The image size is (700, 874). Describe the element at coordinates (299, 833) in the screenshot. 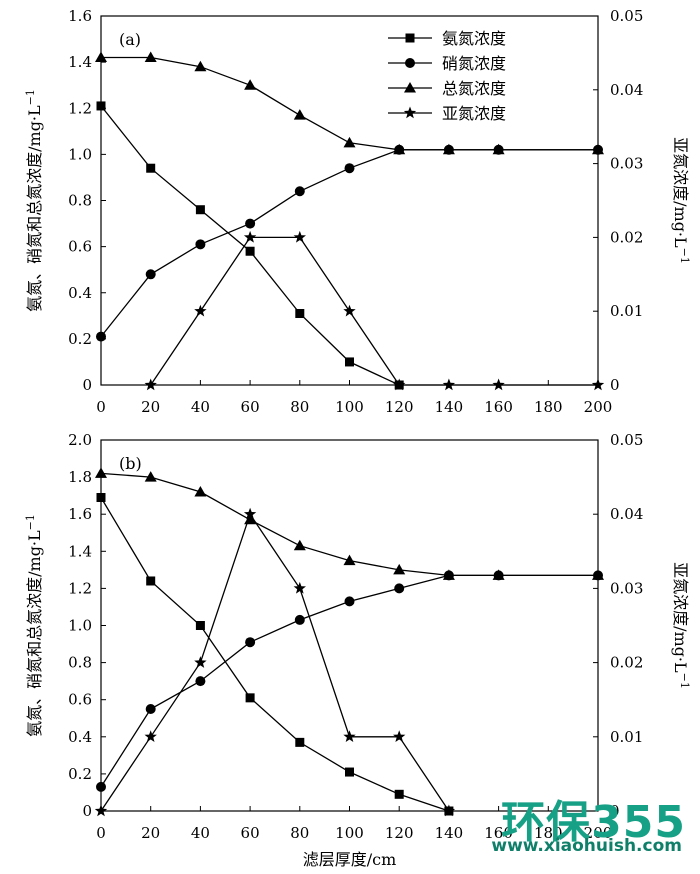

I see `x-tick-label: 80` at that location.